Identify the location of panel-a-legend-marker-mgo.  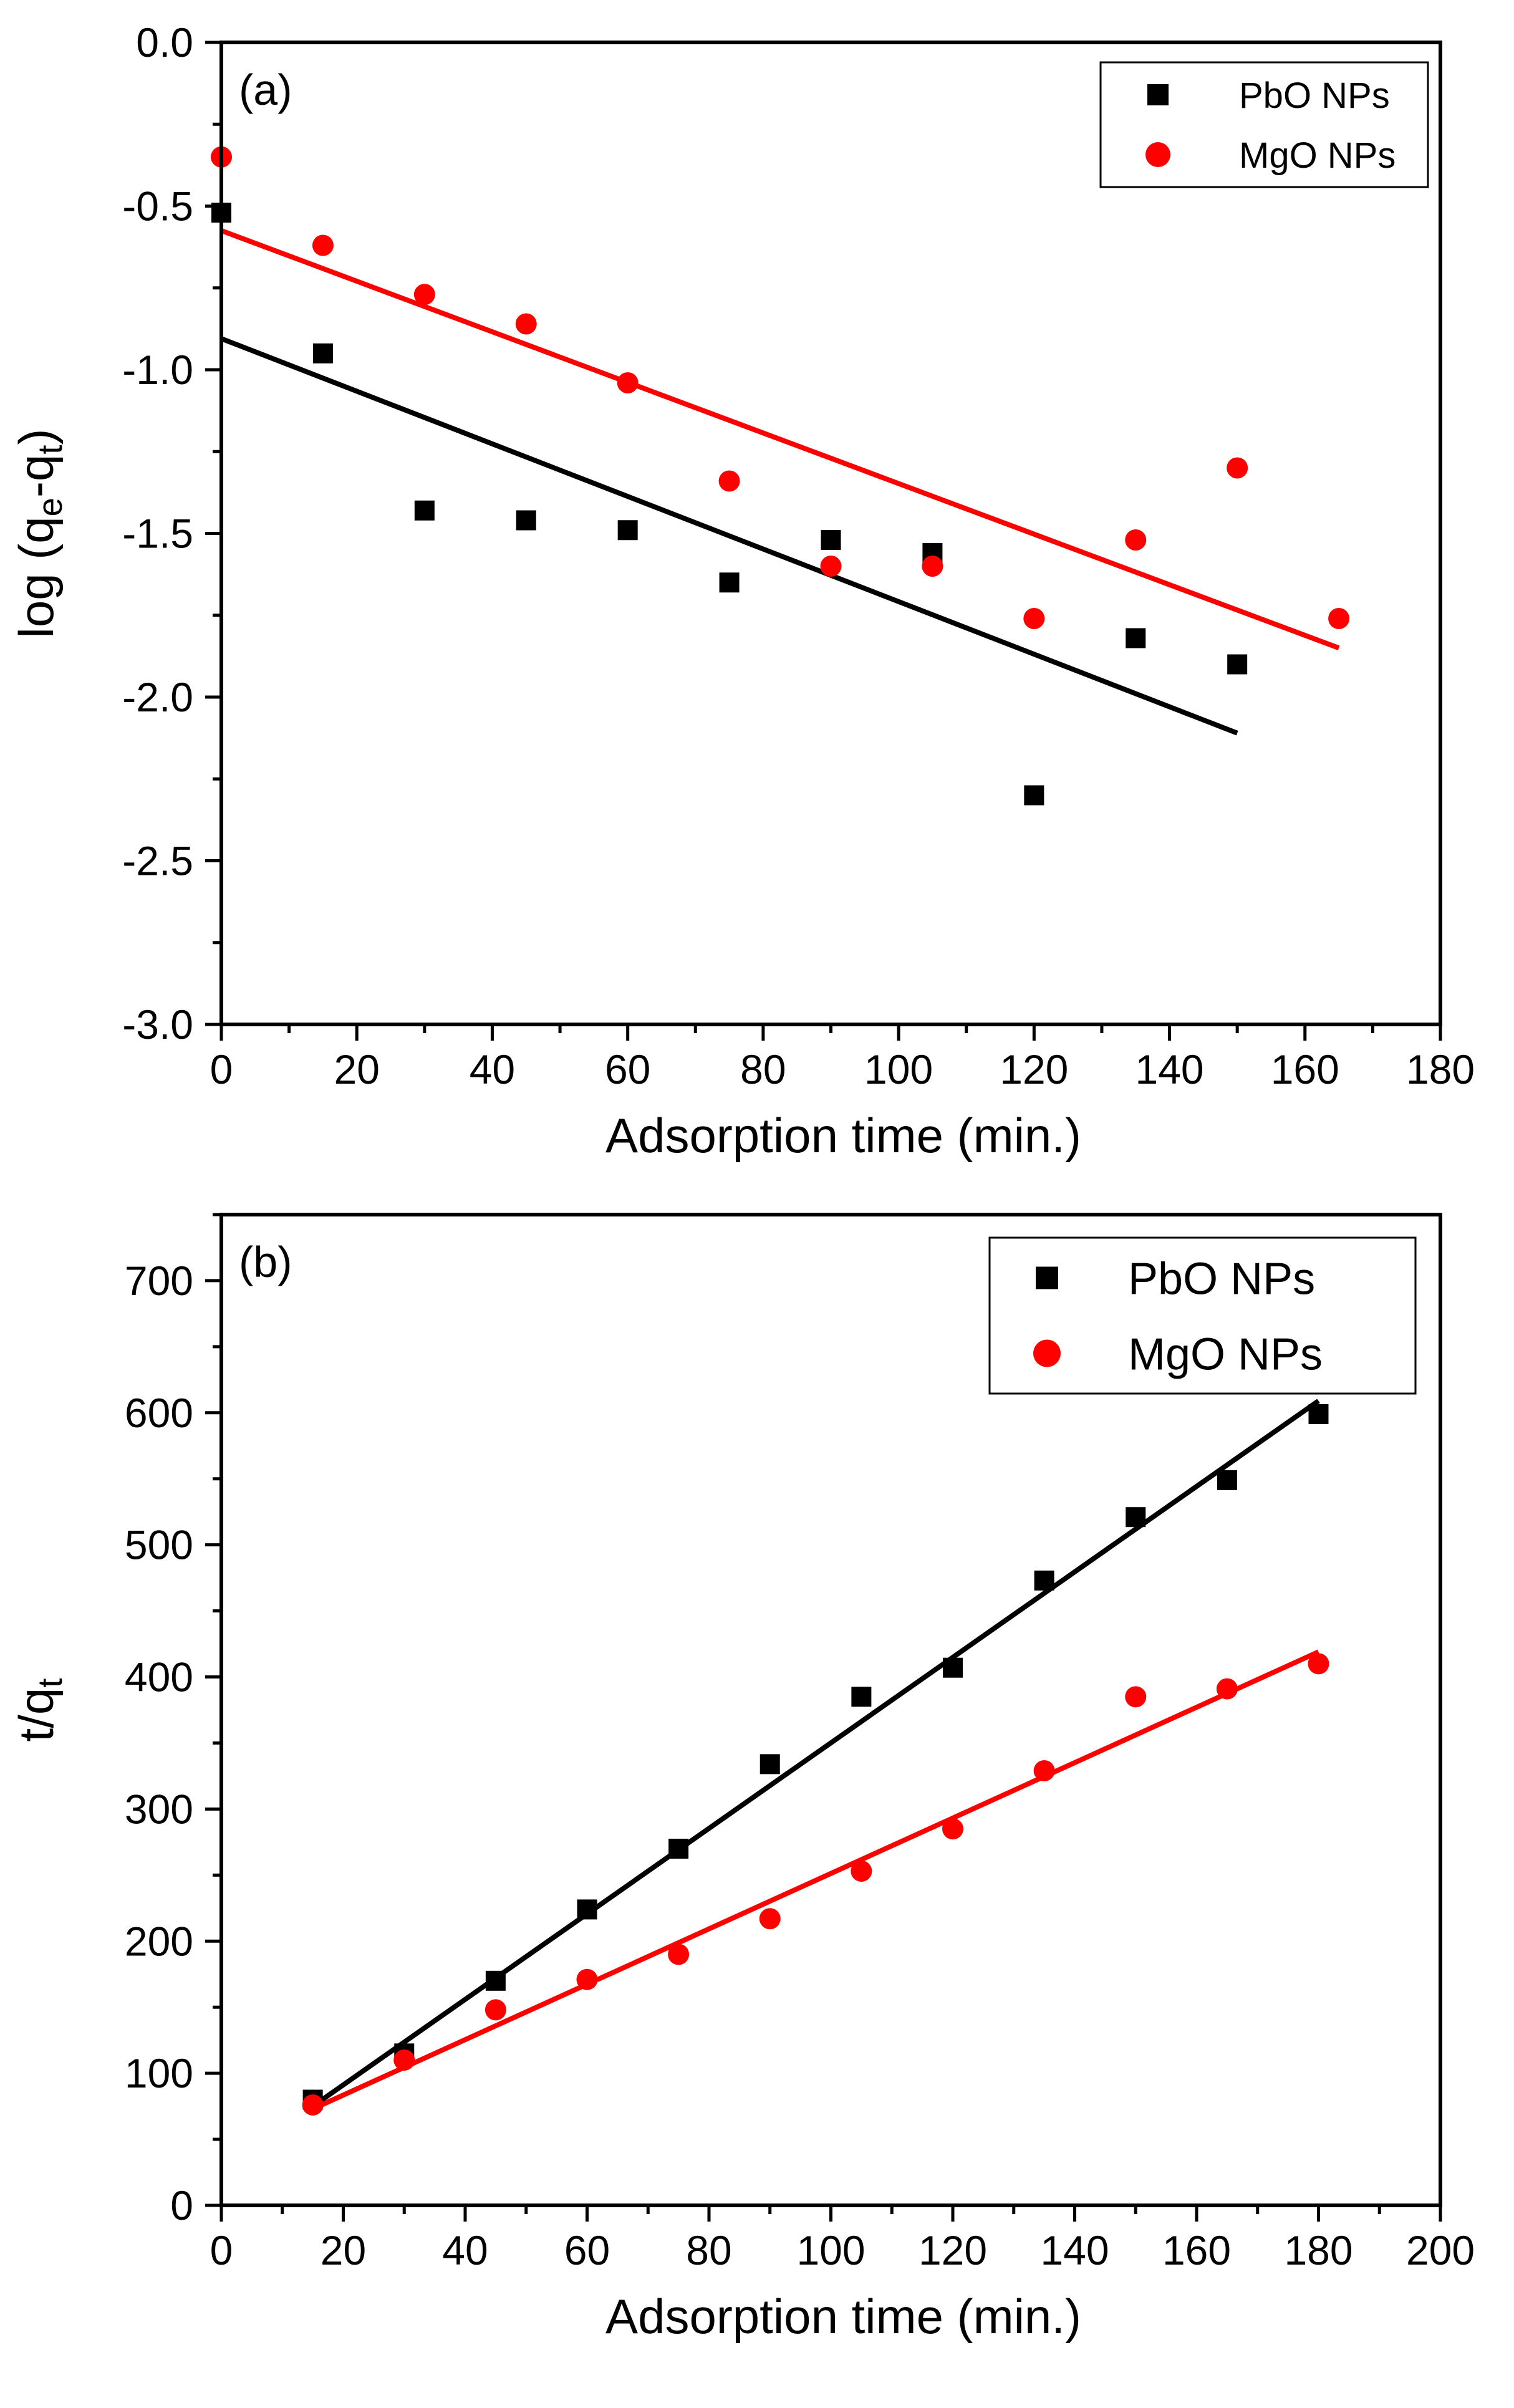
(1157, 154).